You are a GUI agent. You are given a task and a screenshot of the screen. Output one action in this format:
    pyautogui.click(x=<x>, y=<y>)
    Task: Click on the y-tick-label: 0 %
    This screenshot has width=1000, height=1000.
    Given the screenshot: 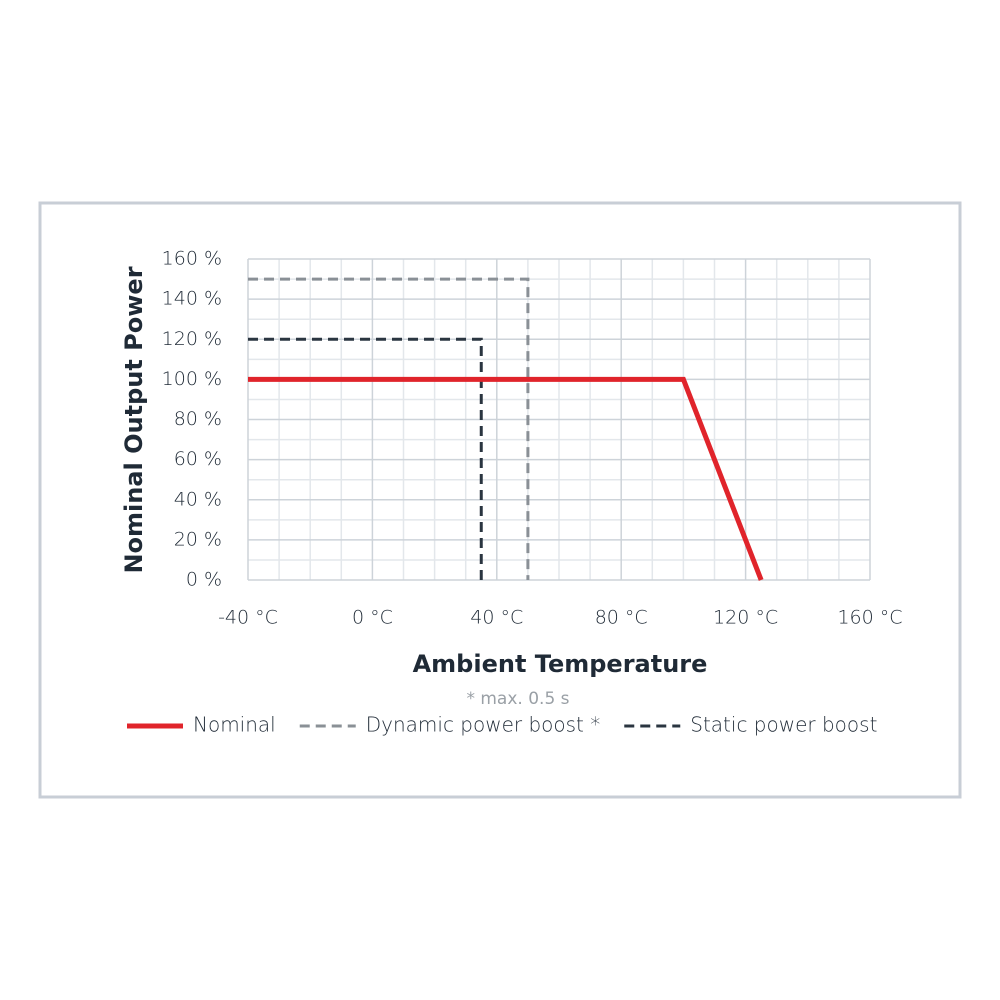 What is the action you would take?
    pyautogui.click(x=204, y=580)
    